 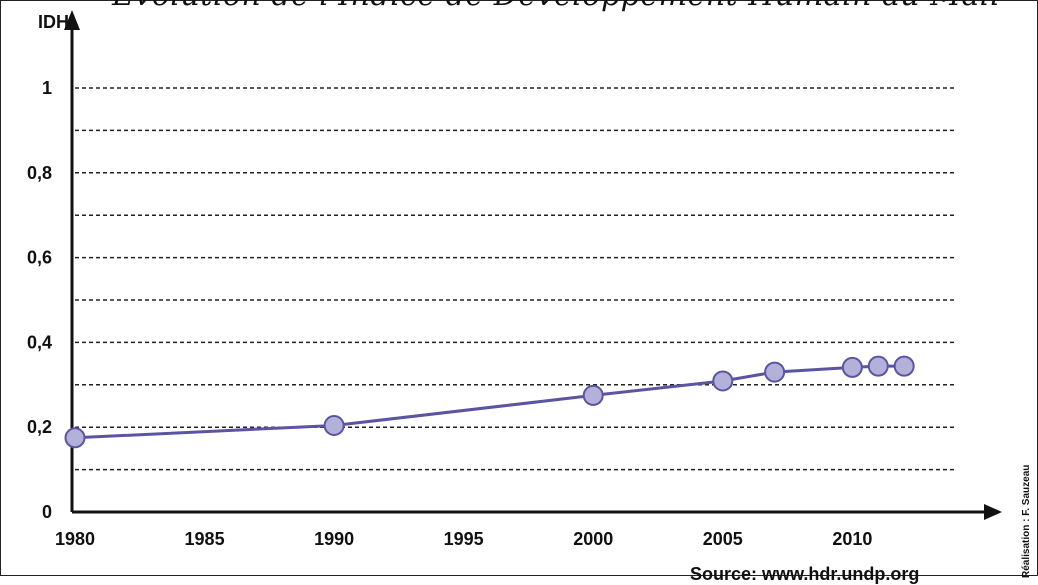 What do you see at coordinates (723, 539) in the screenshot?
I see `x-tick-label: 2005` at bounding box center [723, 539].